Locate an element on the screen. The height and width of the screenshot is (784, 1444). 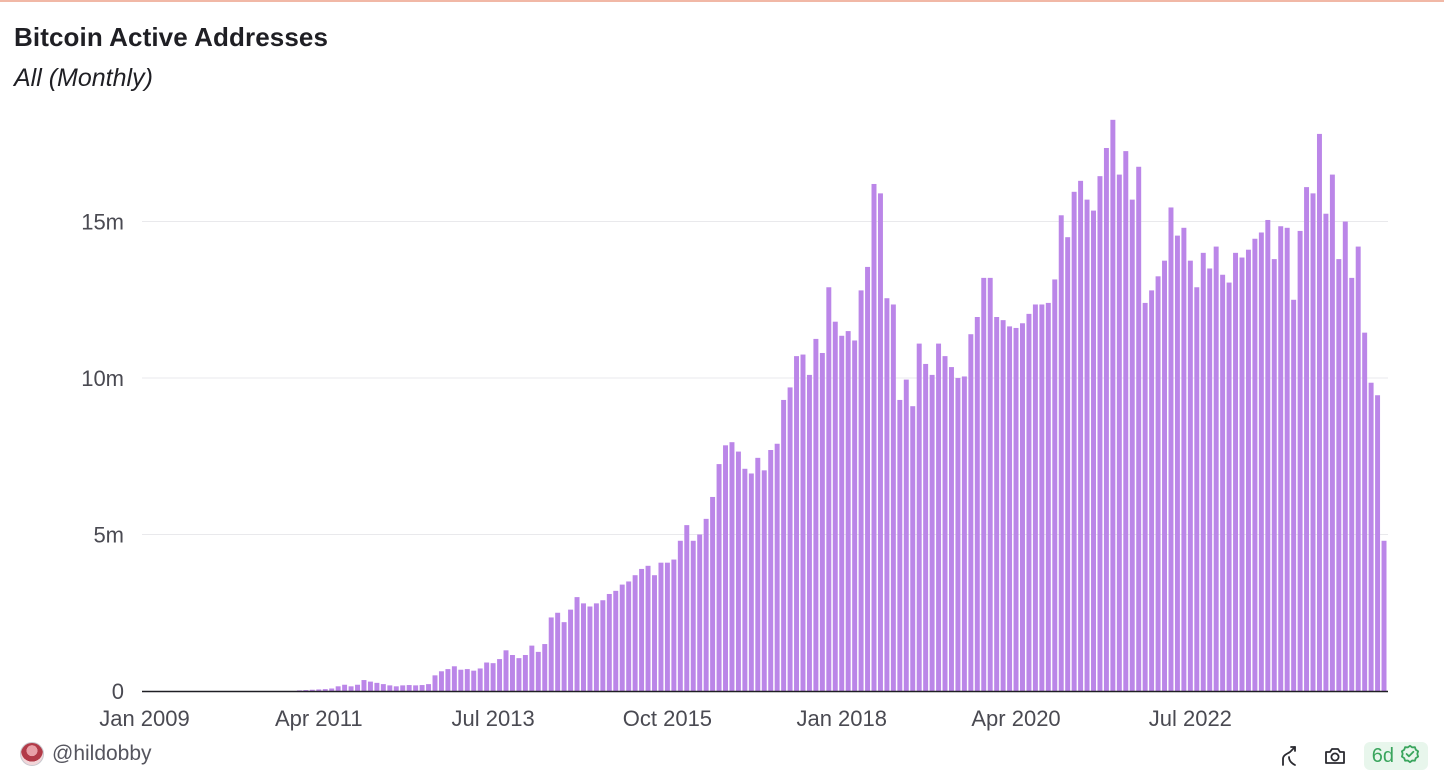
fork-icon is located at coordinates (1289, 756).